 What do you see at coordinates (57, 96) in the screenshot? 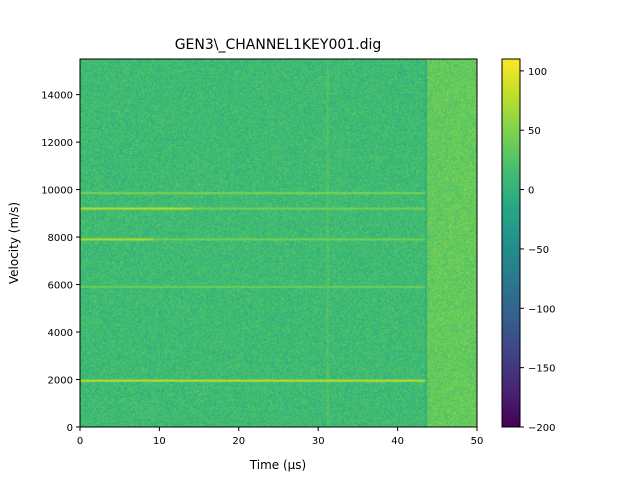
I see `y-tick-label: 14000` at bounding box center [57, 96].